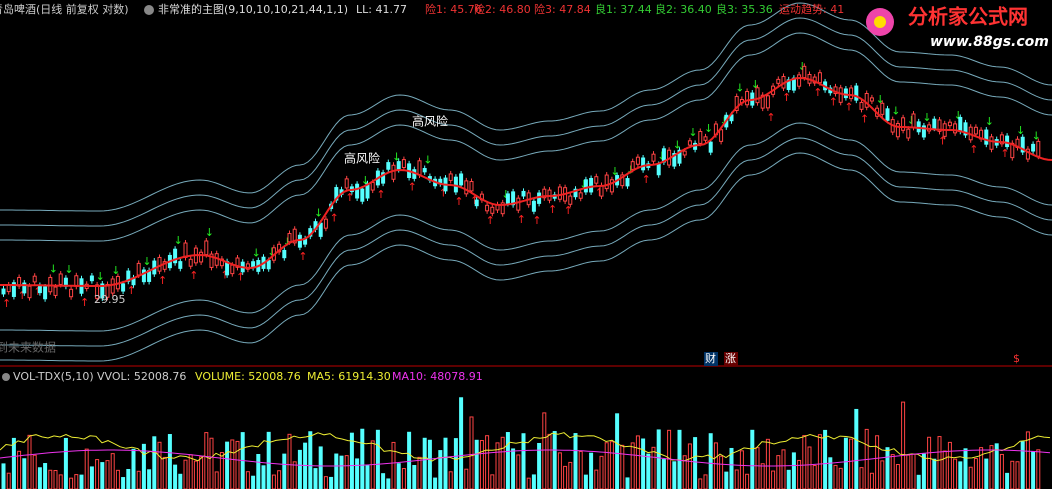 This screenshot has width=1052, height=489. What do you see at coordinates (64, 9) in the screenshot?
I see `stock-name: 青岛啤酒(日线 前复权 对数)` at bounding box center [64, 9].